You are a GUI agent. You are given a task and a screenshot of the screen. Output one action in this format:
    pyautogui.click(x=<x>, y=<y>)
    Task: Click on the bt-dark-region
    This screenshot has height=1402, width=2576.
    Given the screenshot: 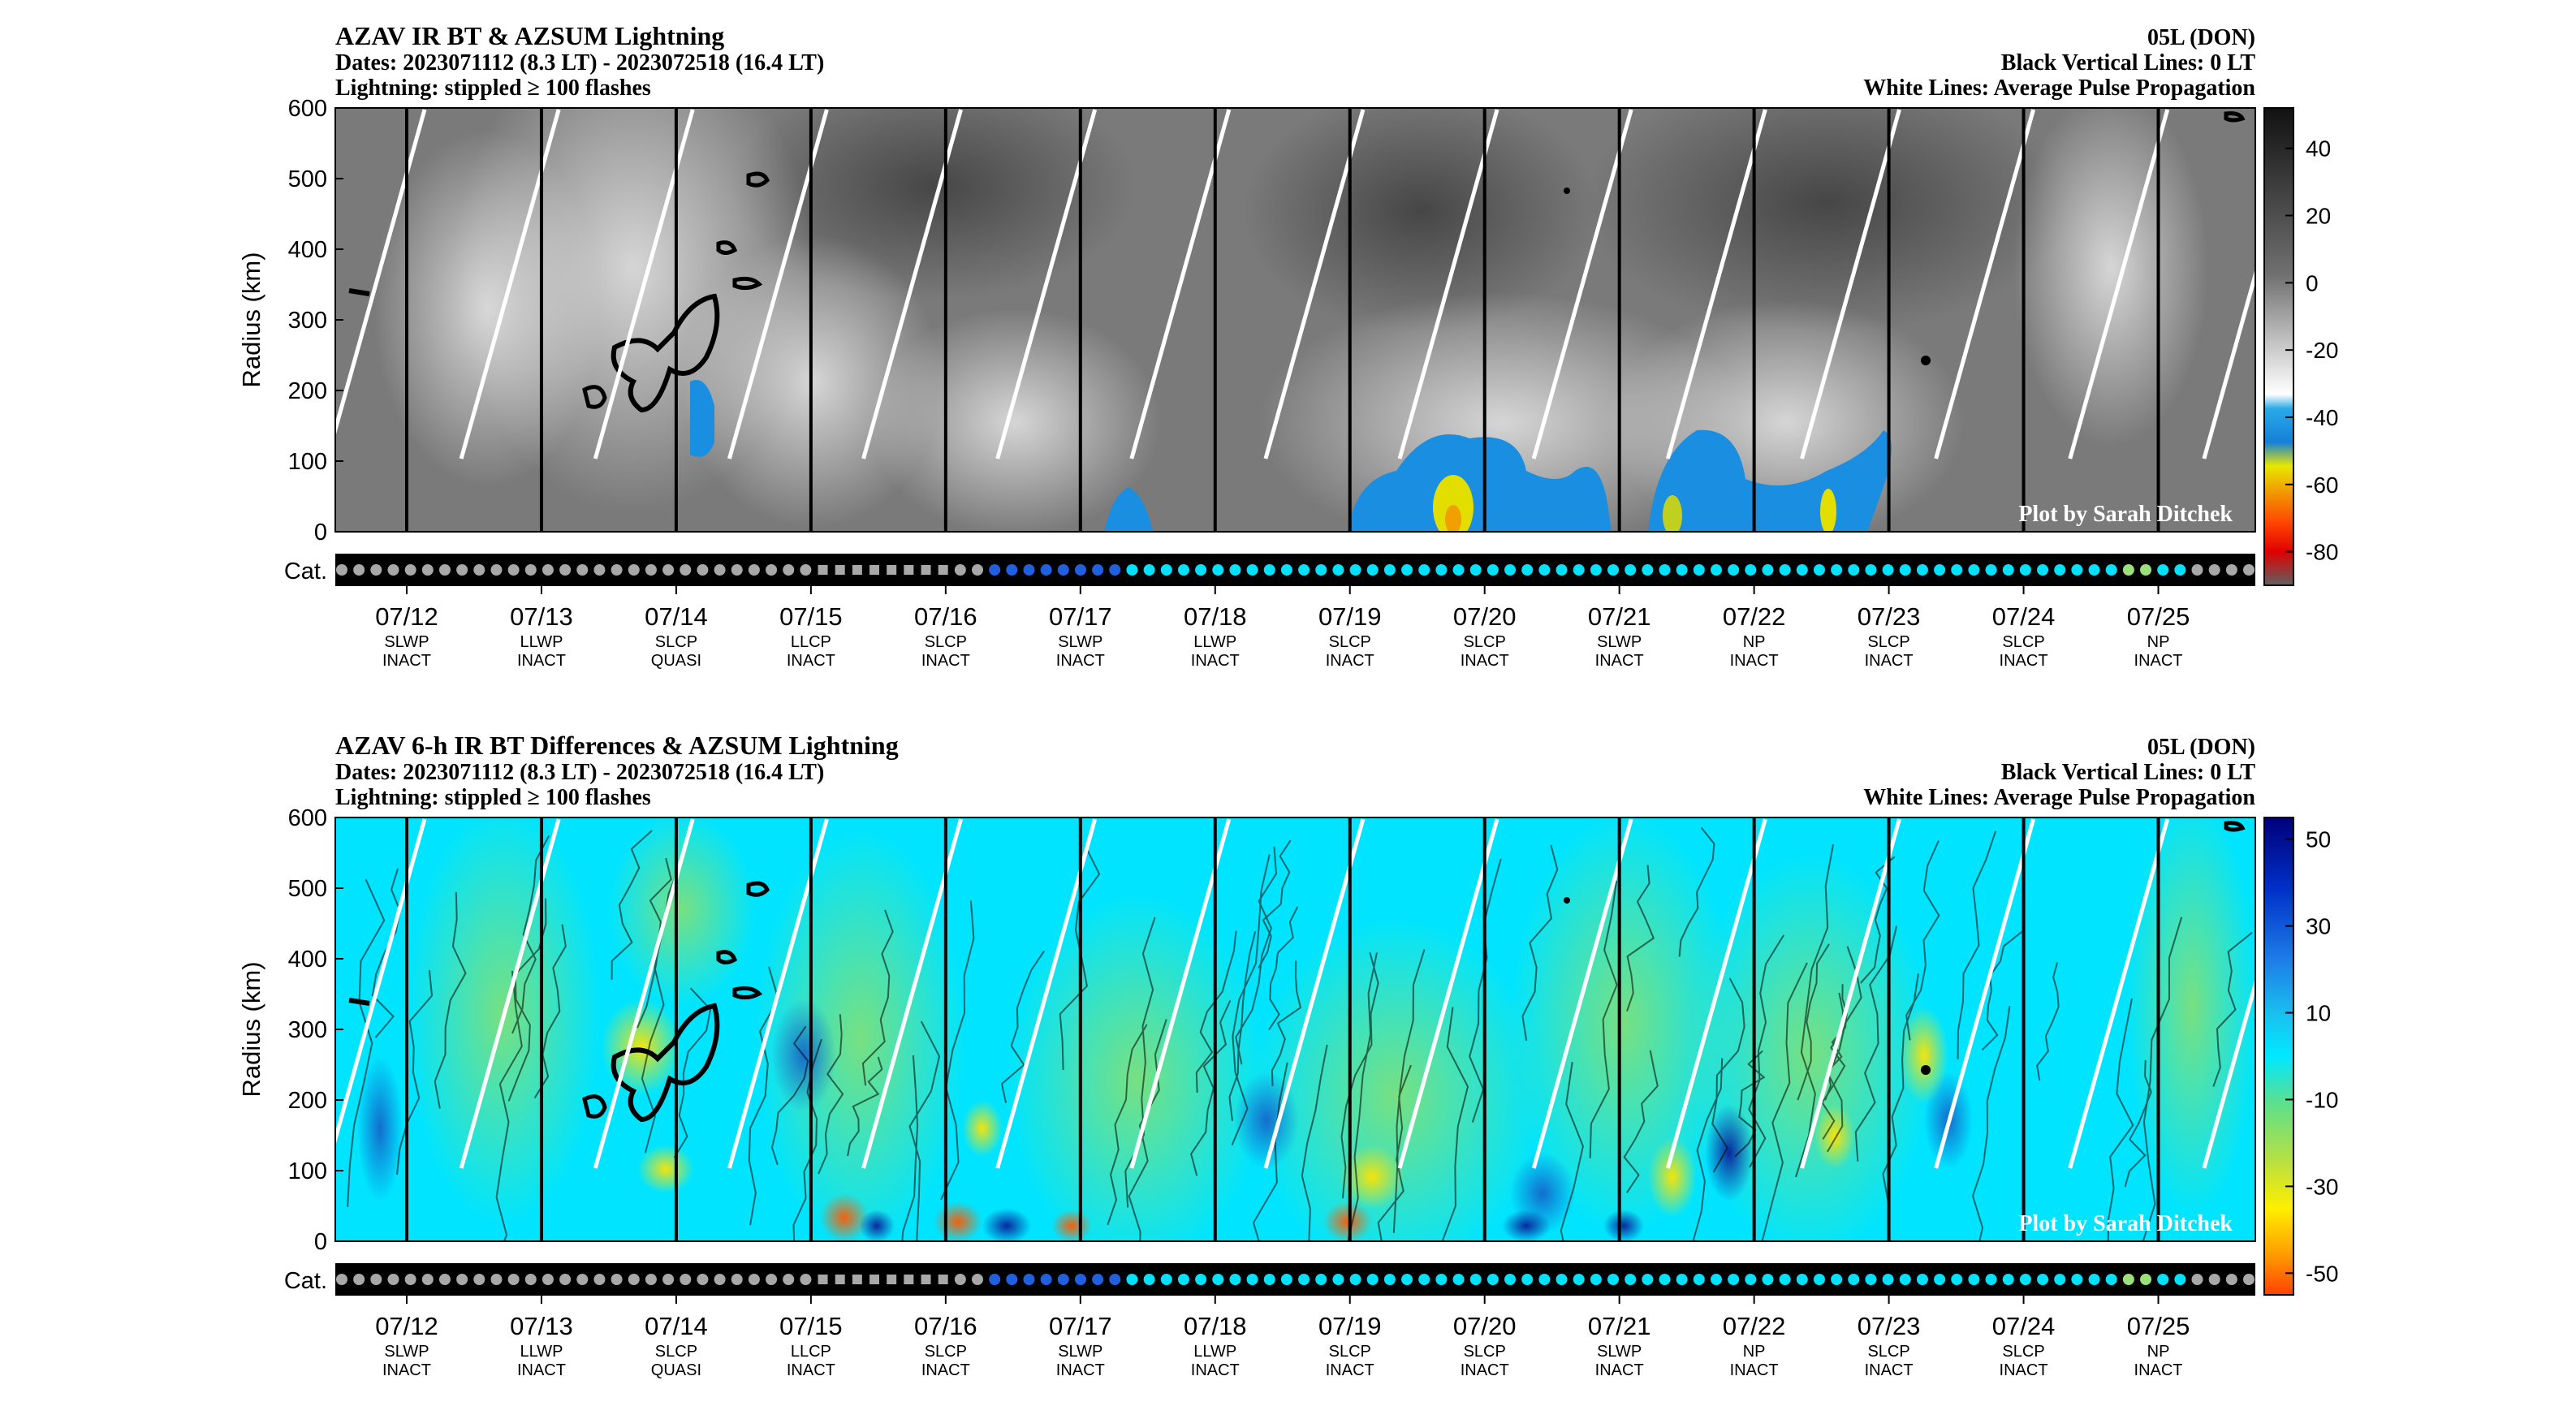 What is the action you would take?
    pyautogui.click(x=1420, y=220)
    